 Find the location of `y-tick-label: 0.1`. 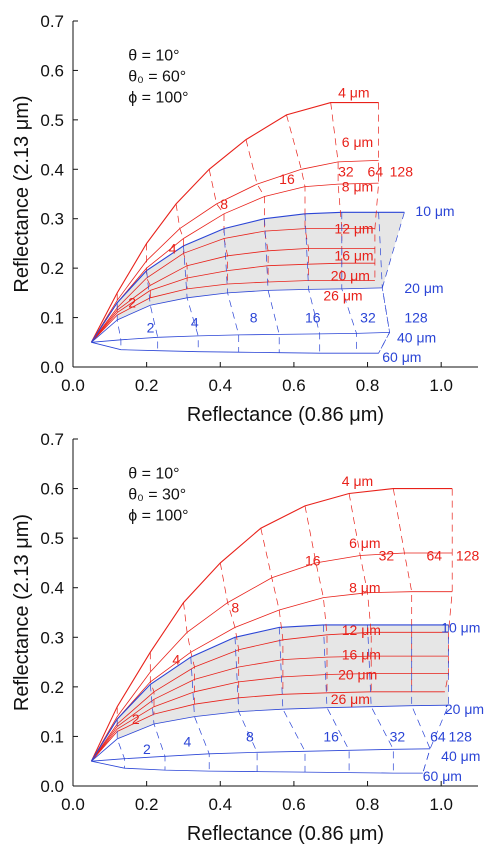

y-tick-label: 0.1 is located at coordinates (52, 736).